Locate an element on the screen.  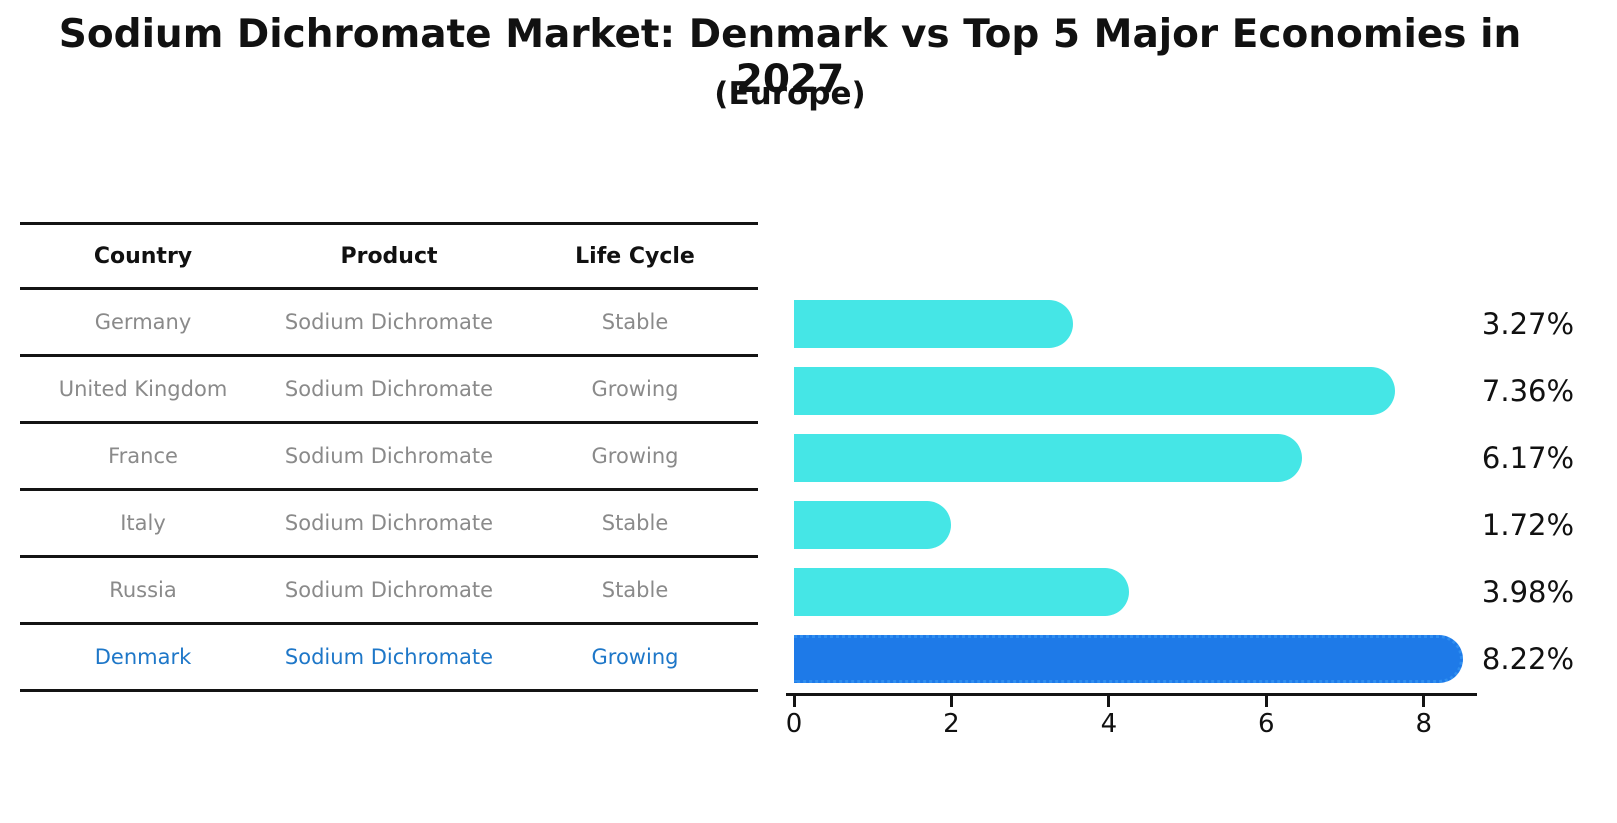
country-cell: United Kingdom is located at coordinates (143, 389).